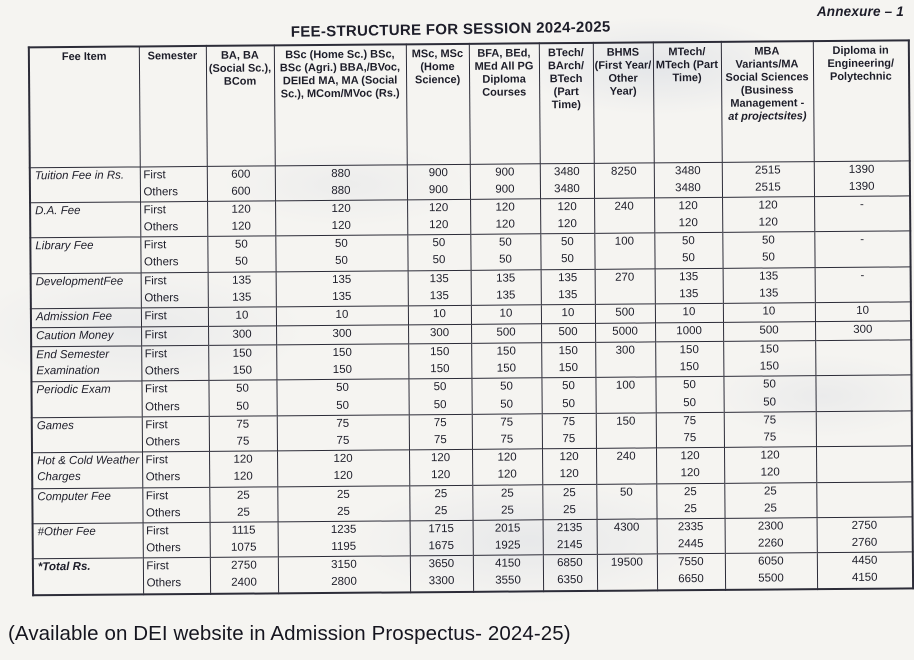  I want to click on column-header-8: MTech/ MTech (Part Time), so click(687, 102).